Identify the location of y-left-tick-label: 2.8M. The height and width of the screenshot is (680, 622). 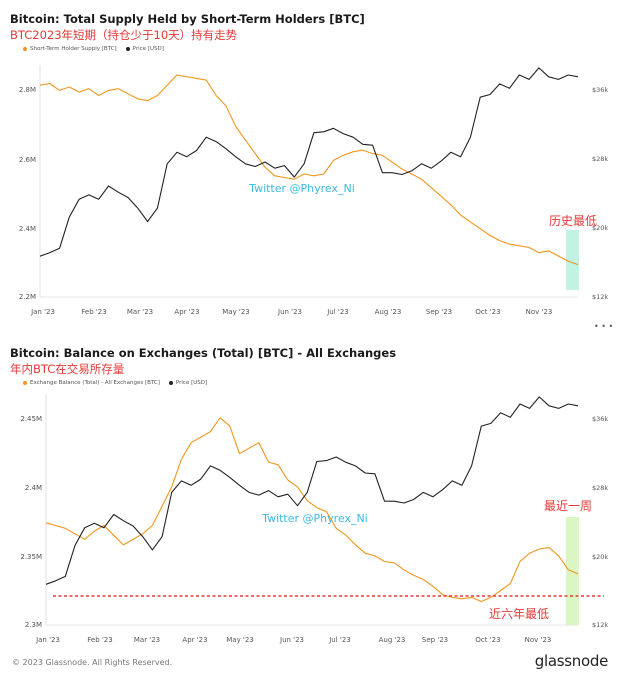
(27, 90).